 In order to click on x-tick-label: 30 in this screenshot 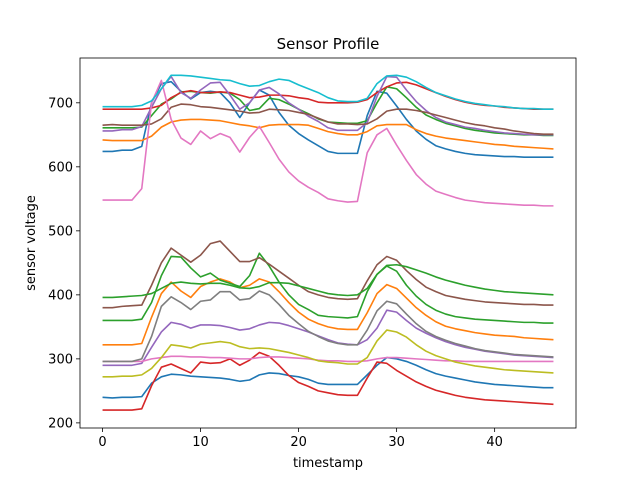, I will do `click(396, 442)`.